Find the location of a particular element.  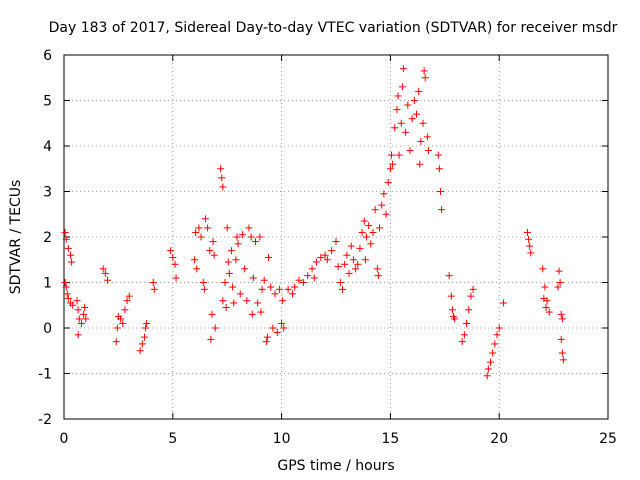

y-tick-label: 1 is located at coordinates (47, 284).